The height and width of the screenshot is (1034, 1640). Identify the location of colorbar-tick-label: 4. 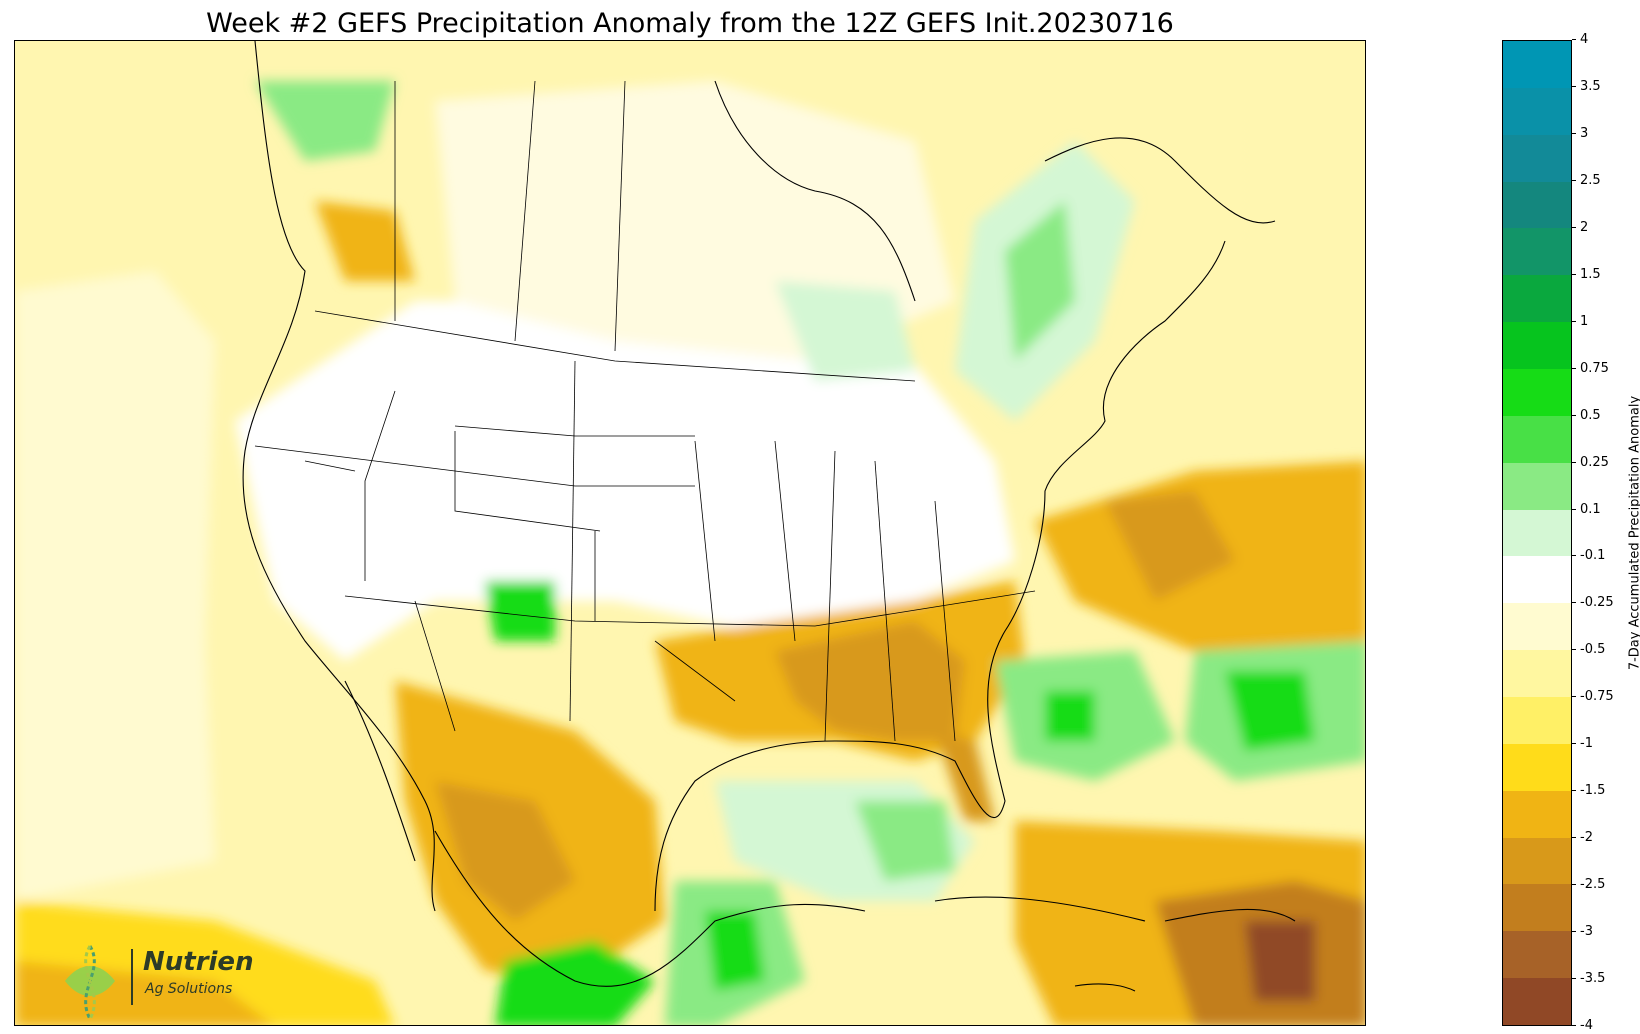
(1580, 40).